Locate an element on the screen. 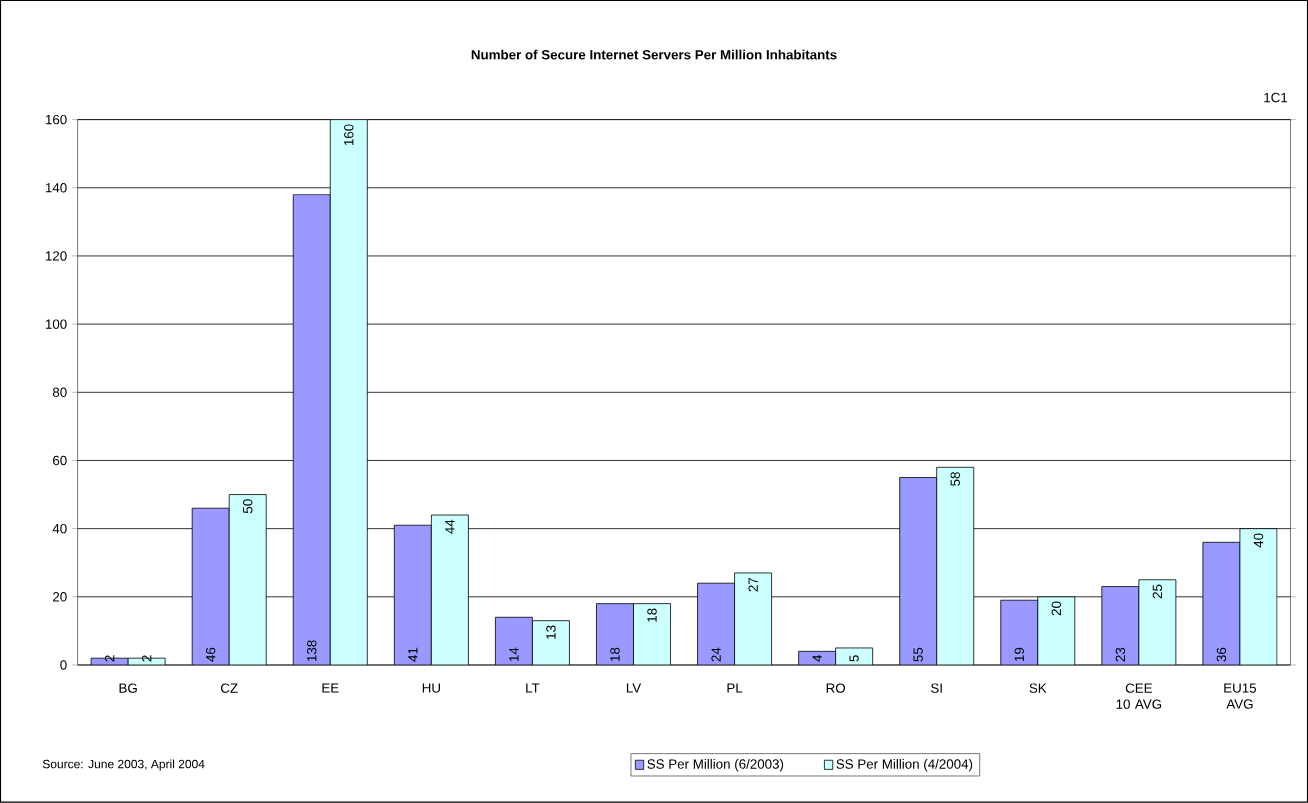 The width and height of the screenshot is (1308, 803). y-tick-label: 120 is located at coordinates (56, 256).